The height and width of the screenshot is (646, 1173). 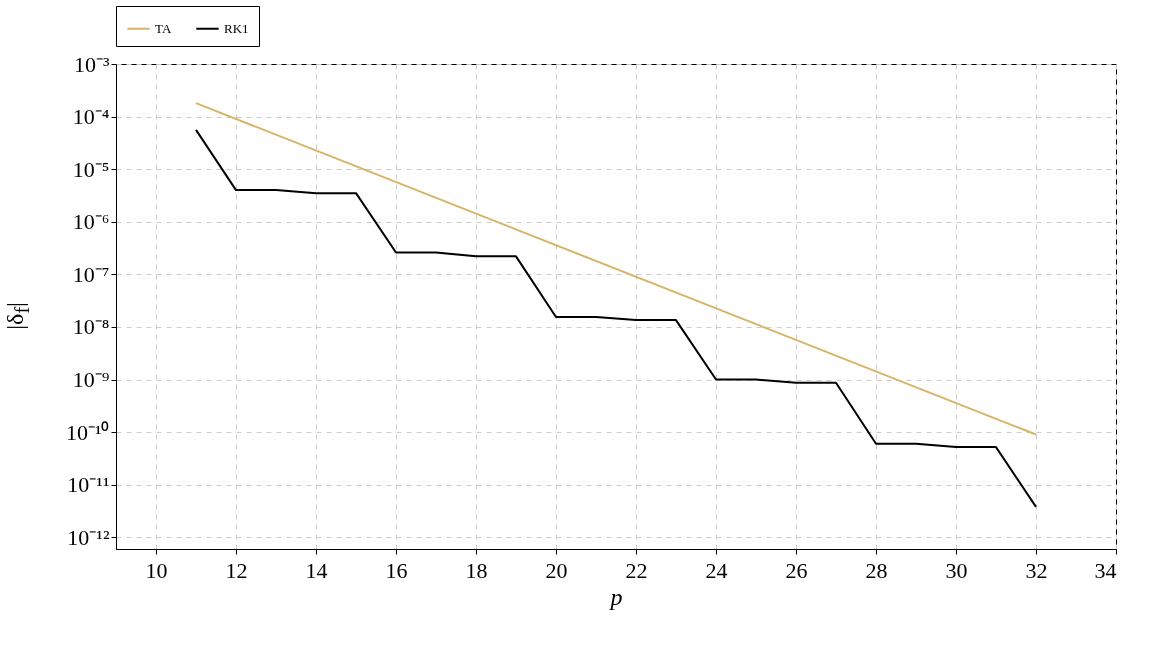 What do you see at coordinates (476, 570) in the screenshot?
I see `x-tick-label: 18` at bounding box center [476, 570].